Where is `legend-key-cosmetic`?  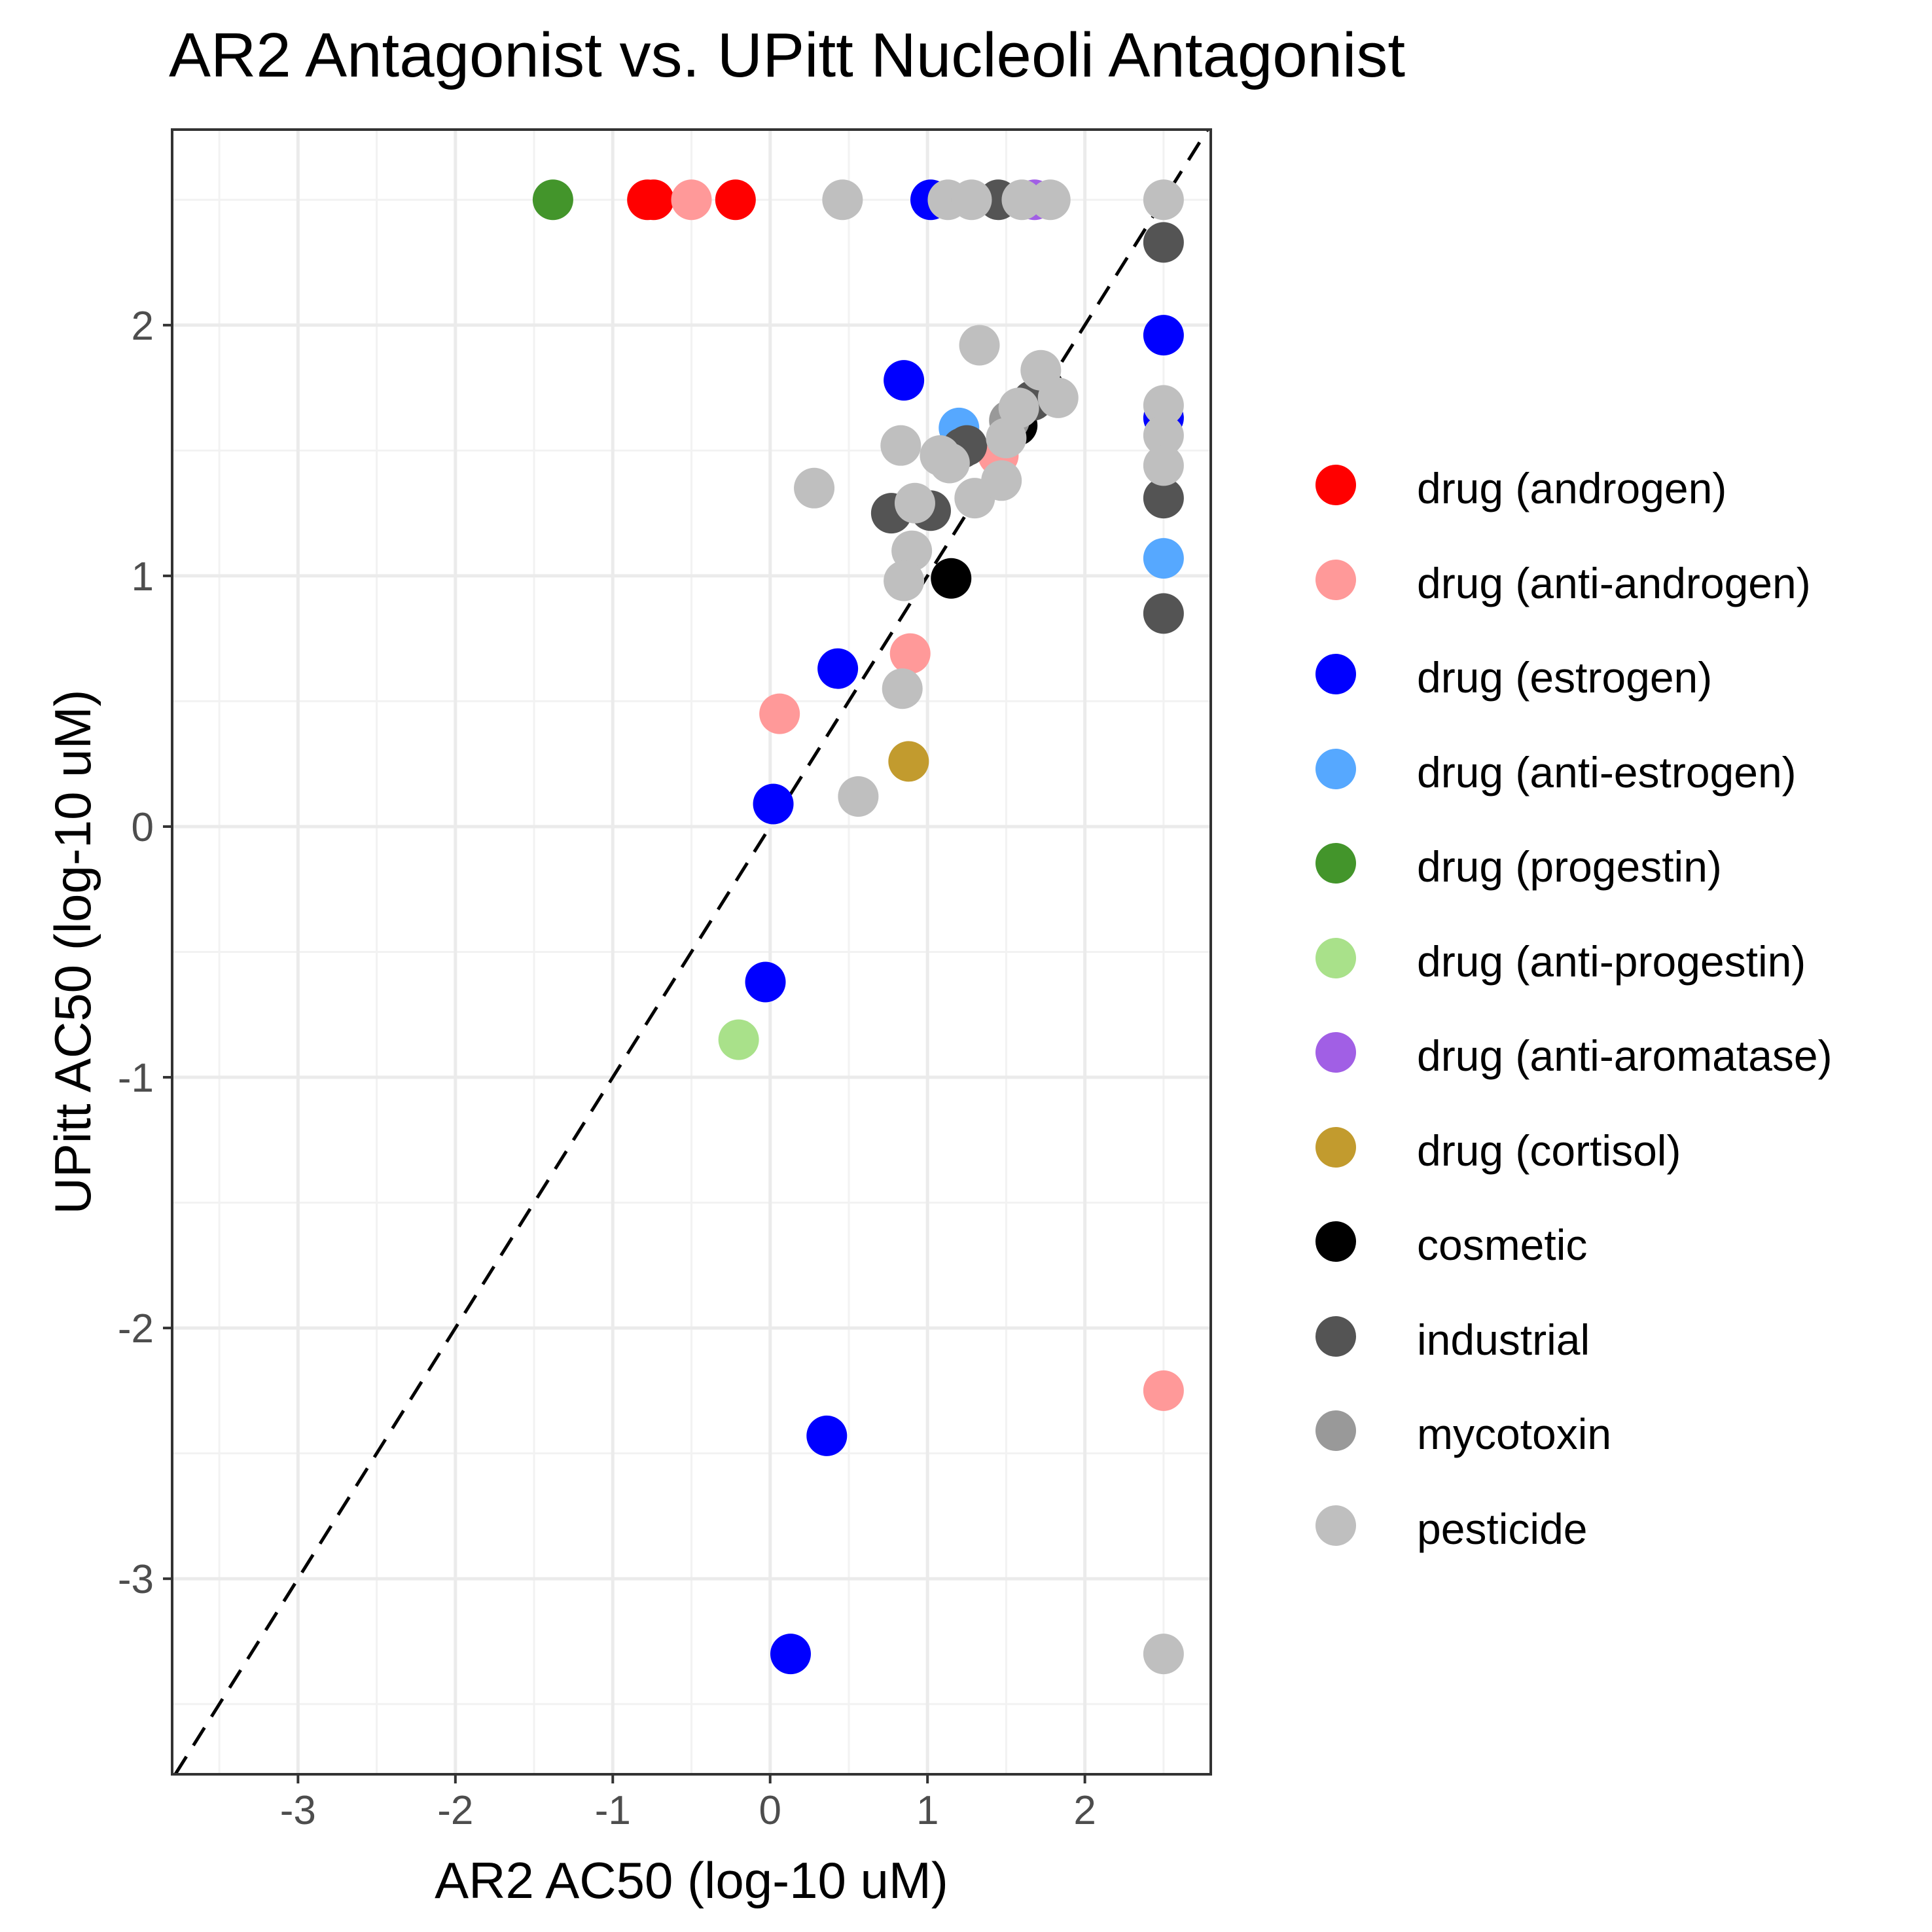
legend-key-cosmetic is located at coordinates (1335, 1241).